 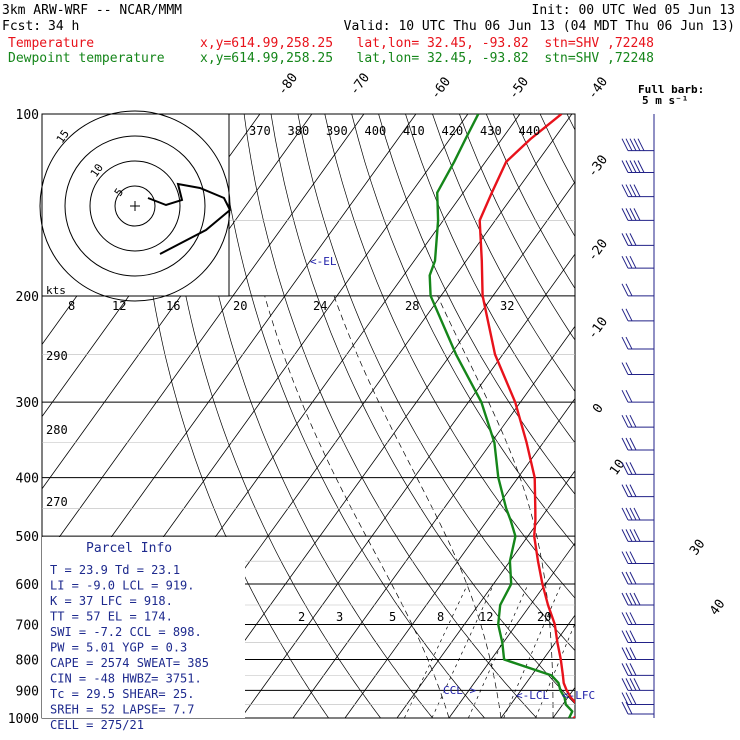 What do you see at coordinates (288, 85) in the screenshot?
I see `isotherm-label: -80` at bounding box center [288, 85].